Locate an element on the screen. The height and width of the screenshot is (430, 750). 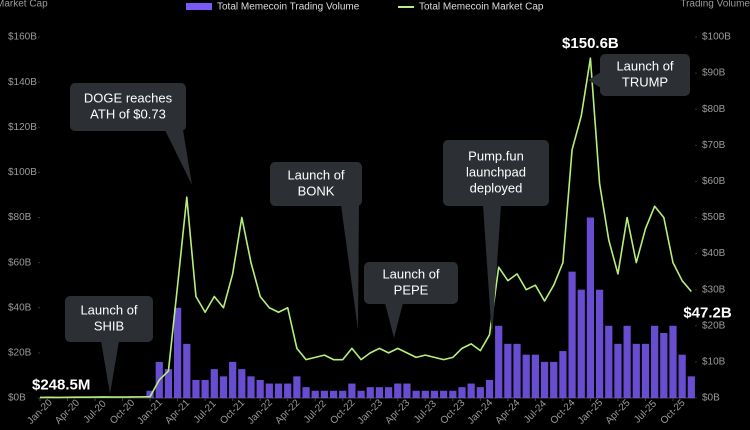
annotation-text: PEPE is located at coordinates (411, 289).